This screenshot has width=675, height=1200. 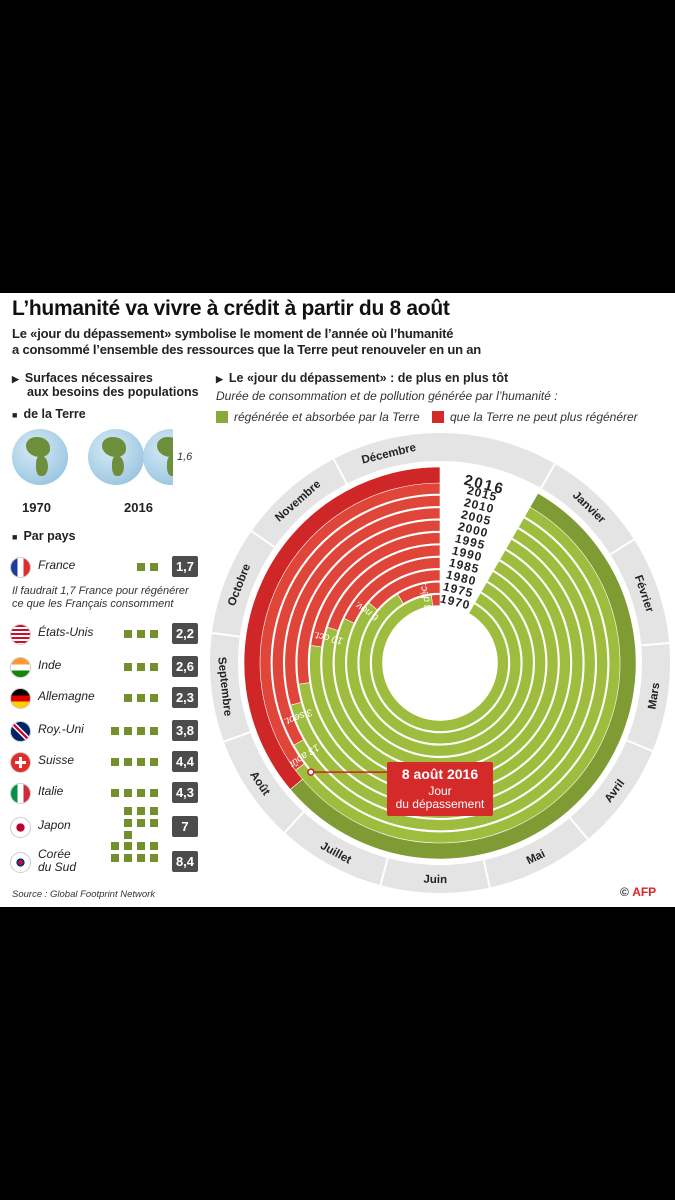 I want to click on ring-regenerated-1970, so click(x=440, y=663).